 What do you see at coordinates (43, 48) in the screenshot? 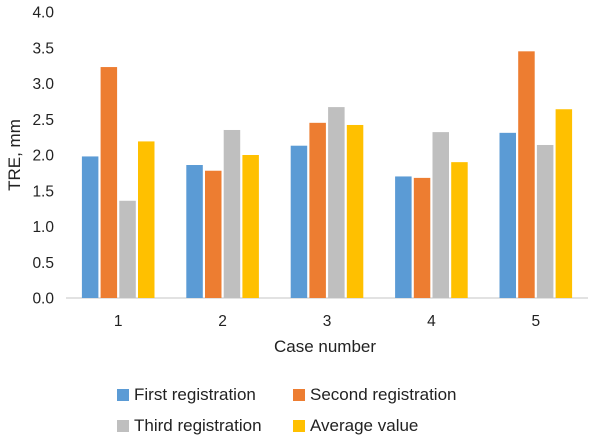
I see `y-tick-label: 3.5` at bounding box center [43, 48].